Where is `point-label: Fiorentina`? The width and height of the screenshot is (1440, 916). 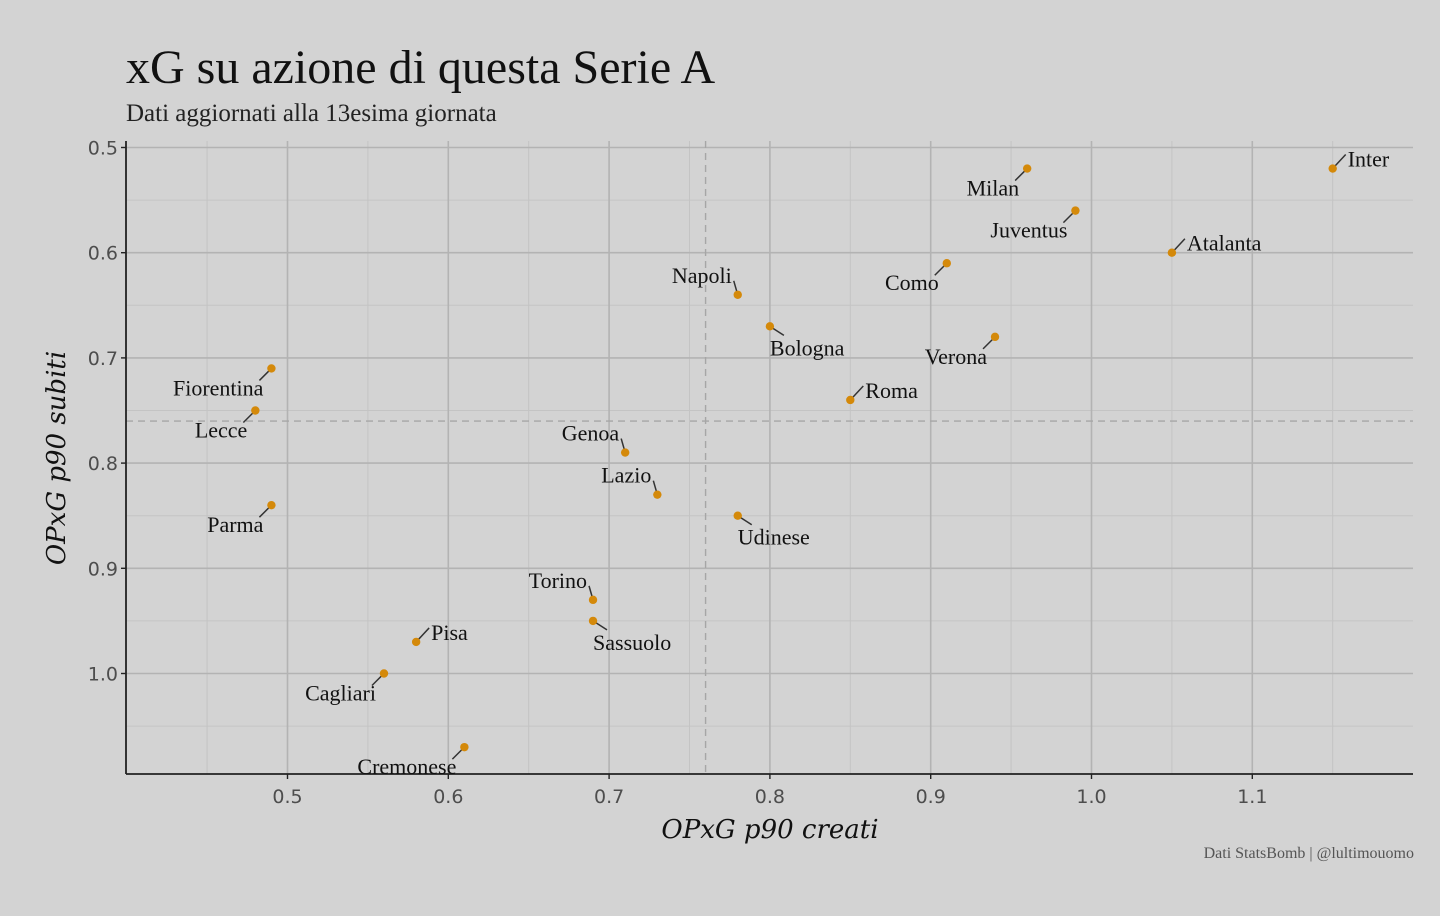 point-label: Fiorentina is located at coordinates (218, 387).